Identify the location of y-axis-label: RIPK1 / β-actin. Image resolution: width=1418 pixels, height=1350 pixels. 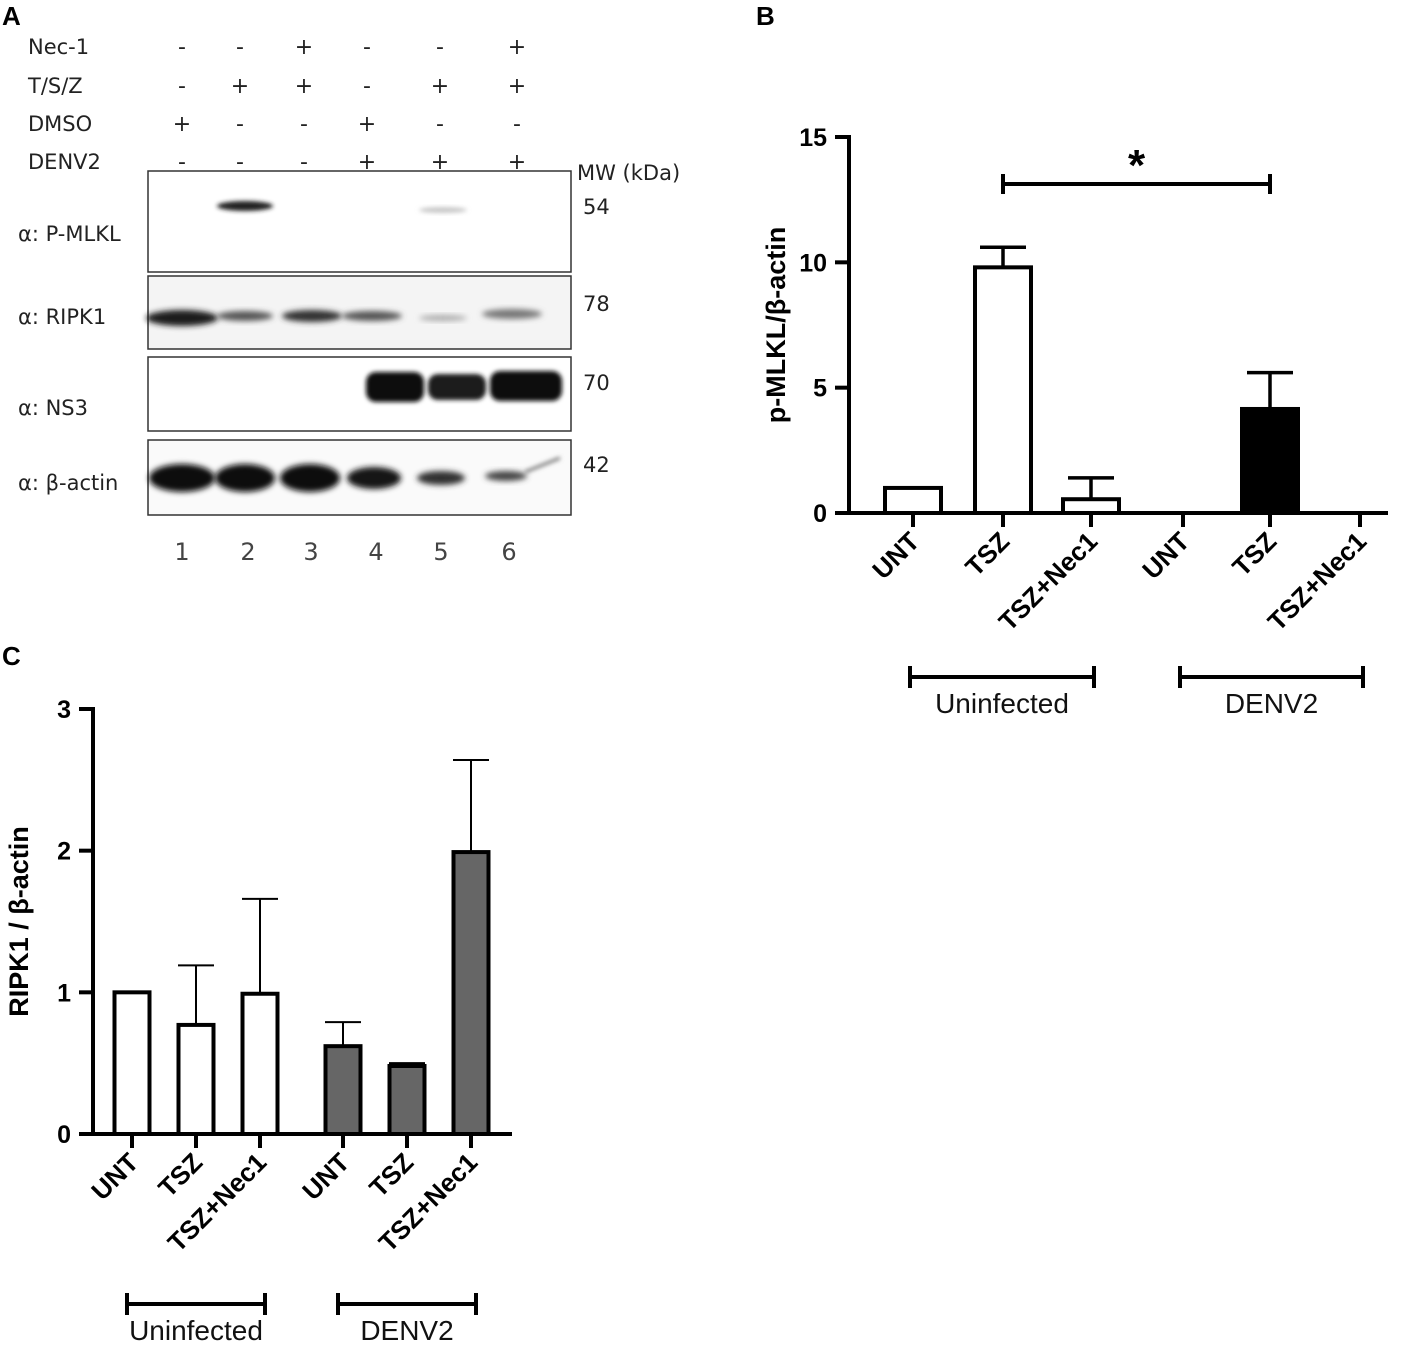
(19, 921).